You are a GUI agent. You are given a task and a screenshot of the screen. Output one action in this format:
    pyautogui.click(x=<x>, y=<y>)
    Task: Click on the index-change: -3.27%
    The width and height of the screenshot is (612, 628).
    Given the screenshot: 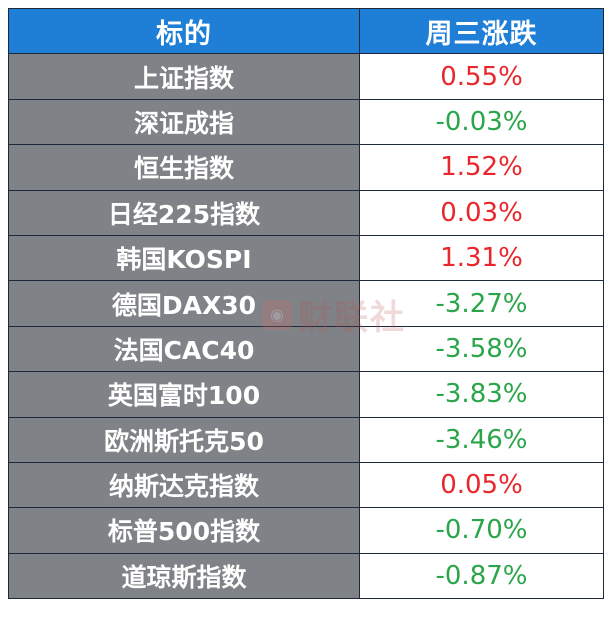 What is the action you would take?
    pyautogui.click(x=481, y=303)
    